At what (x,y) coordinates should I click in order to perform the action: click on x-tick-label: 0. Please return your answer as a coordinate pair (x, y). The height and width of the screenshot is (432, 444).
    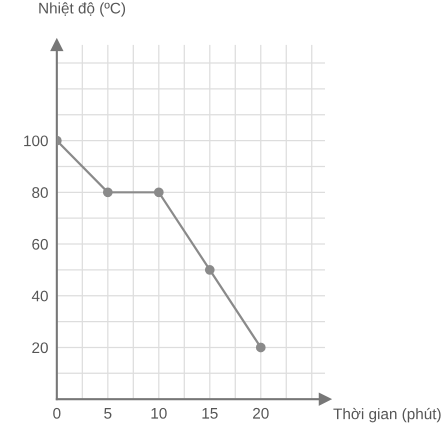
    Looking at the image, I should click on (56, 413).